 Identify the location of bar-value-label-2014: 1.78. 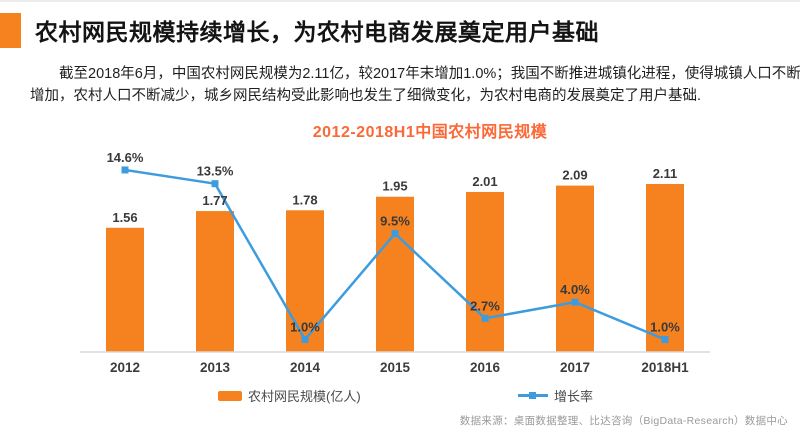
(304, 199).